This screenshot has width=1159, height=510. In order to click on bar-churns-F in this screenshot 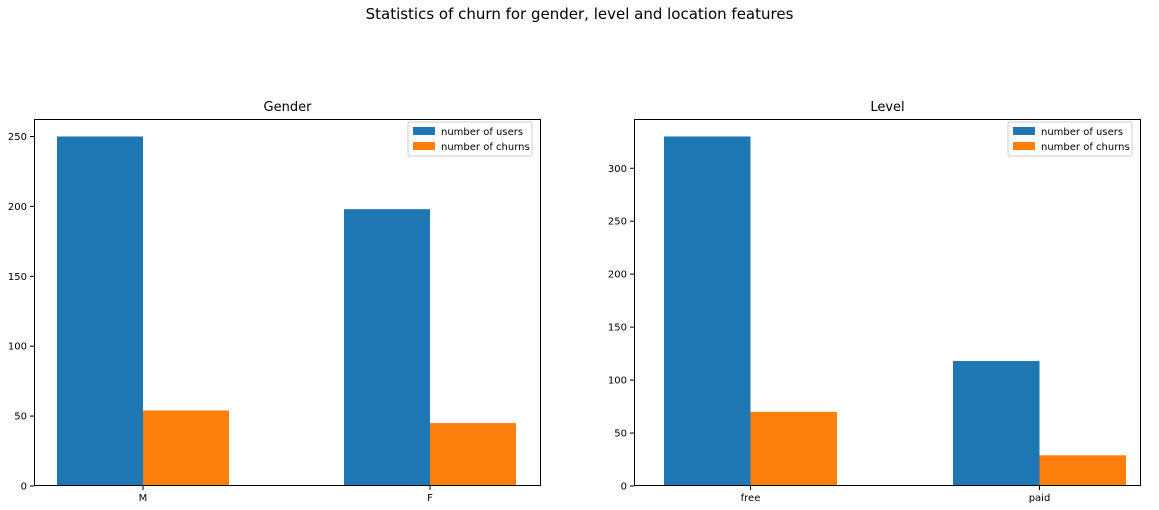, I will do `click(473, 454)`.